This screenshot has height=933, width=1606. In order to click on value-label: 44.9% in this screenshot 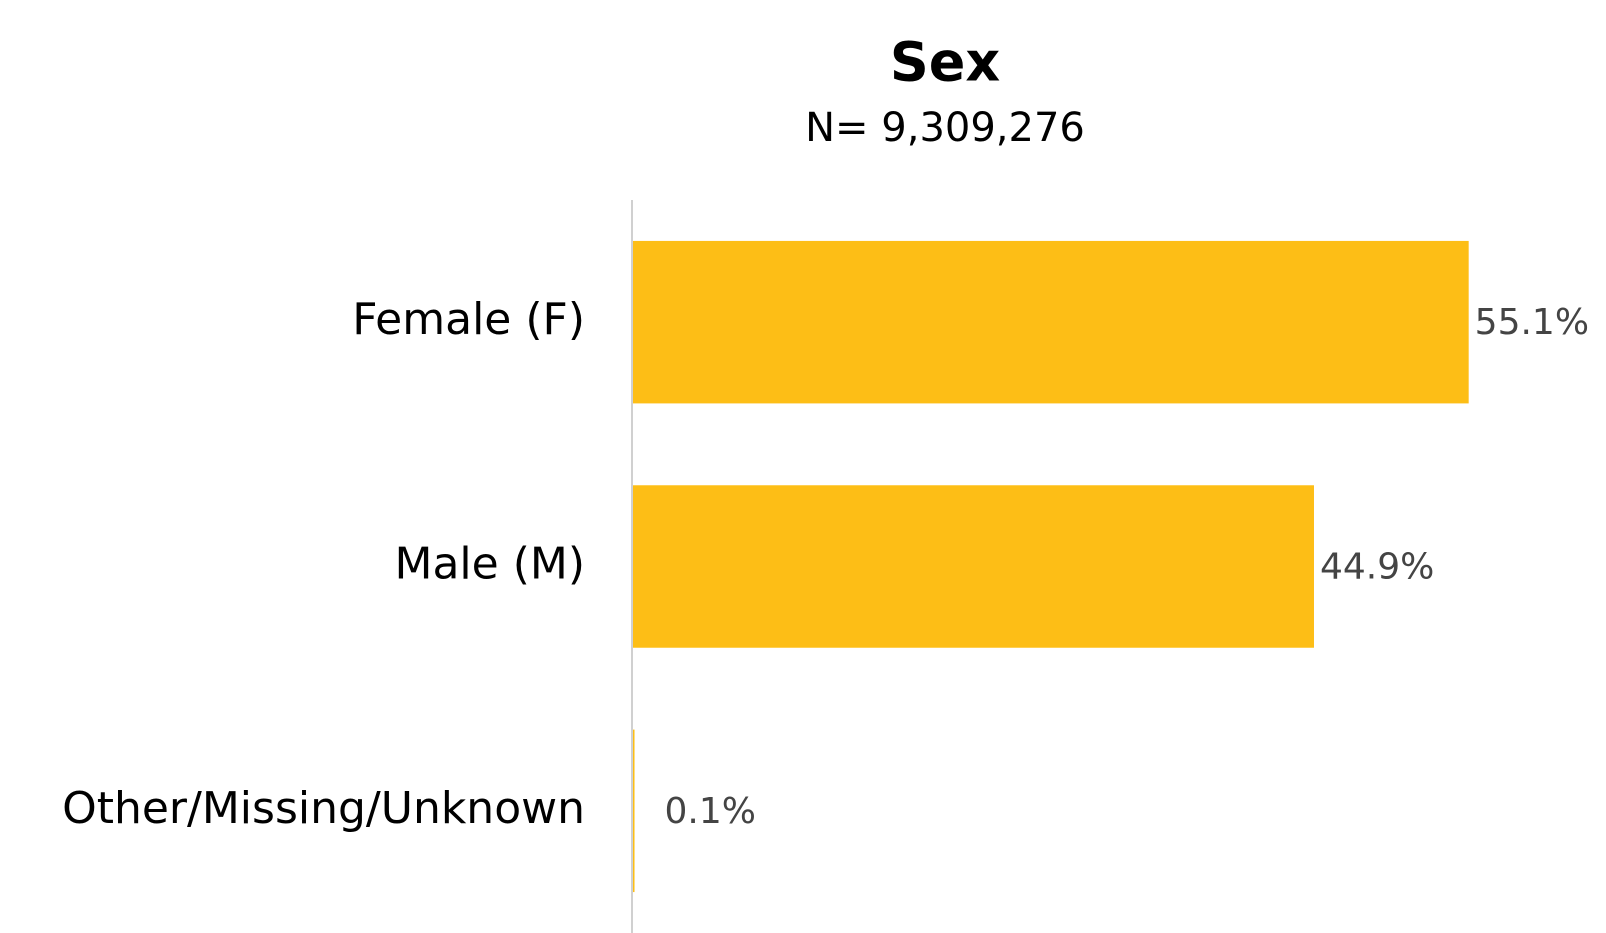, I will do `click(1377, 567)`.